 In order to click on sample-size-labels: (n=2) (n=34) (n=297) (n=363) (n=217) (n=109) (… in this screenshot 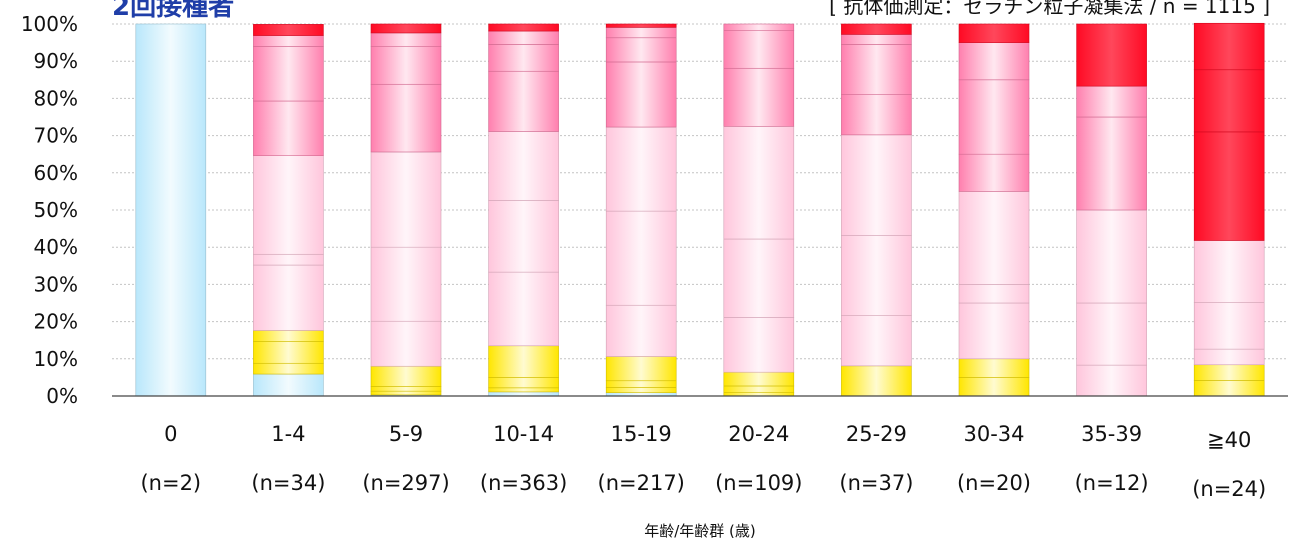, I will do `click(703, 486)`.